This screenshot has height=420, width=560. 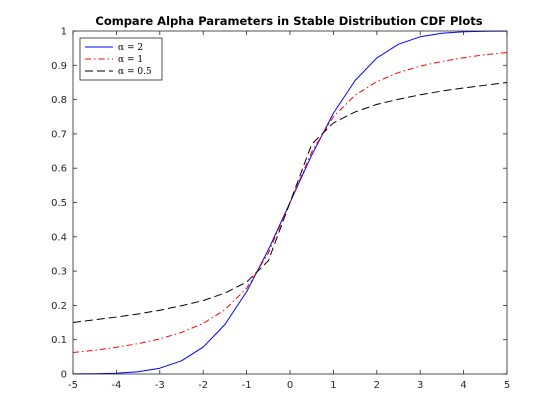 What do you see at coordinates (160, 385) in the screenshot?
I see `x-tick-label: -3` at bounding box center [160, 385].